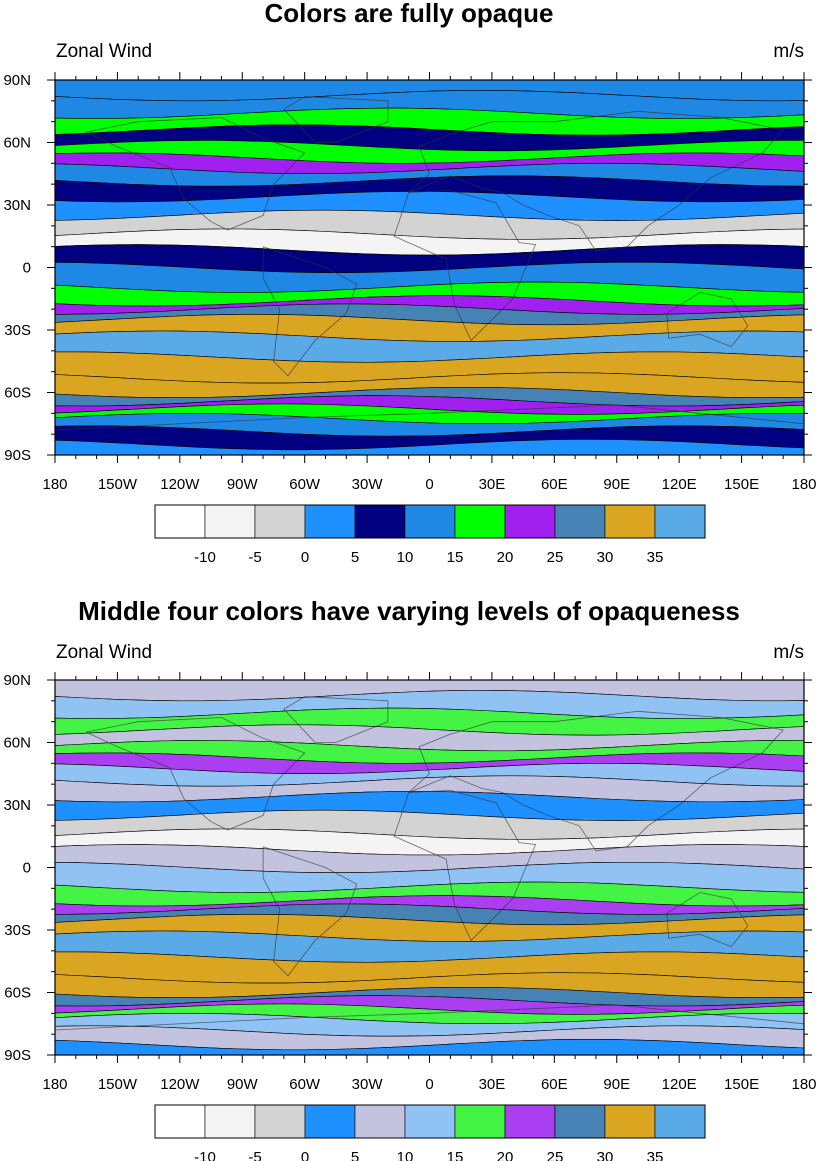 The image size is (818, 1161). I want to click on panel-1-title: Colors are fully opaque, so click(409, 14).